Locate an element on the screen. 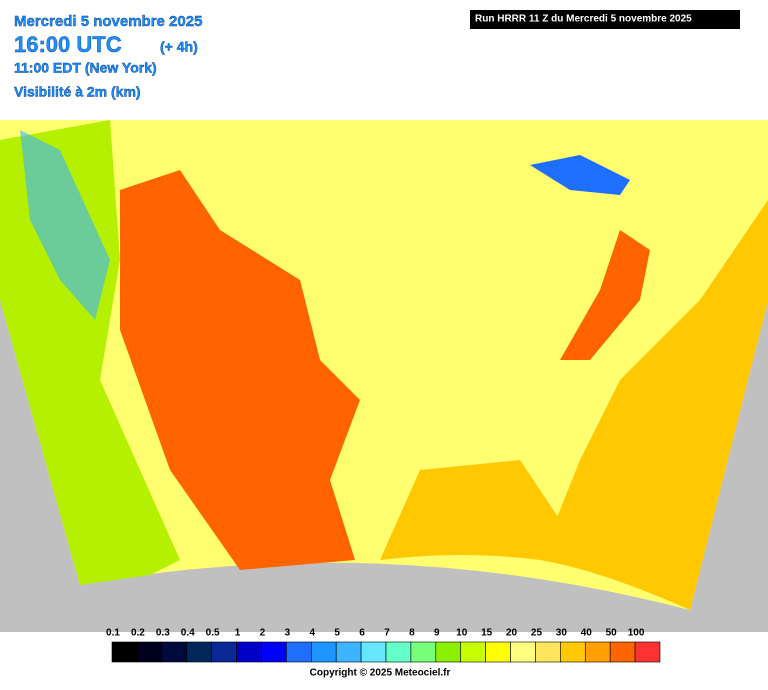 This screenshot has height=690, width=768. legend-label: 30 is located at coordinates (562, 633).